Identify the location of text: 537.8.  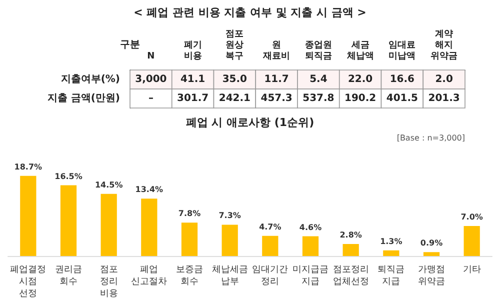
(318, 98).